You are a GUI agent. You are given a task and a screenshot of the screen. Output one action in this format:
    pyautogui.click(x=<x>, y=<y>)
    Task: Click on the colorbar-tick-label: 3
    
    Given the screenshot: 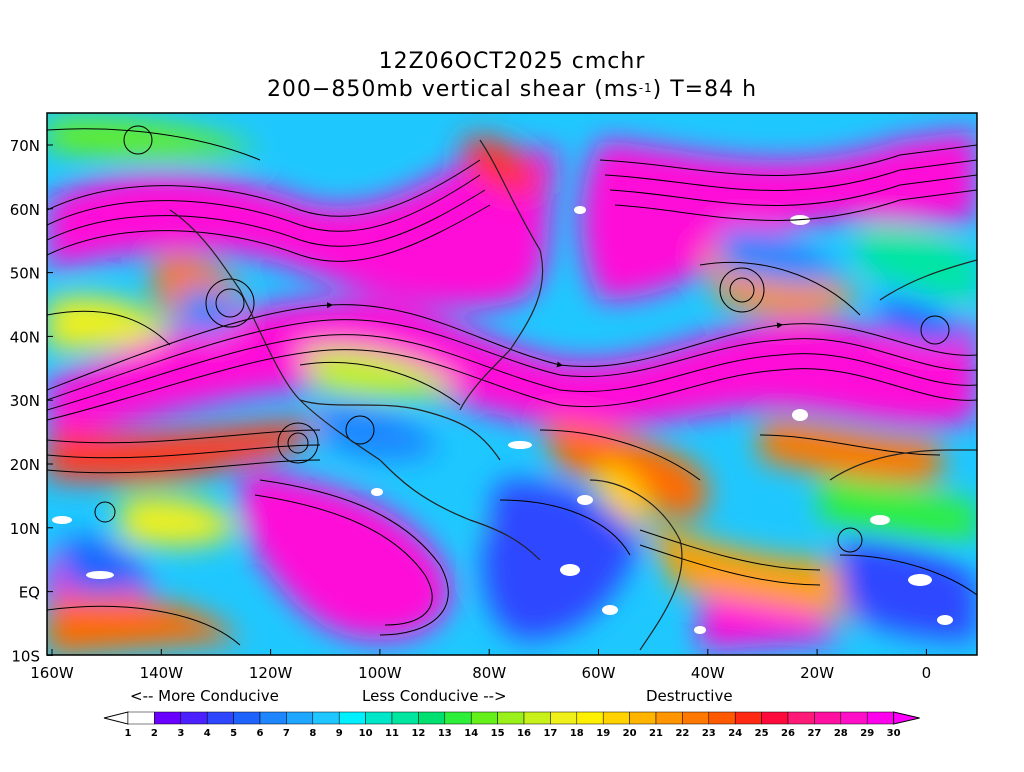 What is the action you would take?
    pyautogui.click(x=180, y=733)
    